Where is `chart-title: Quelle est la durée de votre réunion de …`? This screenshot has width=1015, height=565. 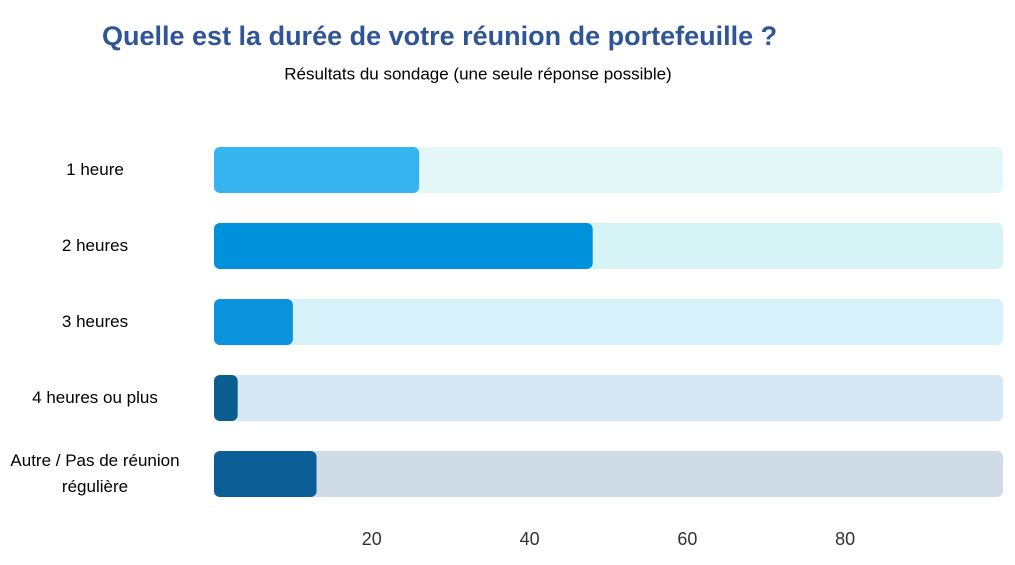 chart-title: Quelle est la durée de votre réunion de … is located at coordinates (439, 36).